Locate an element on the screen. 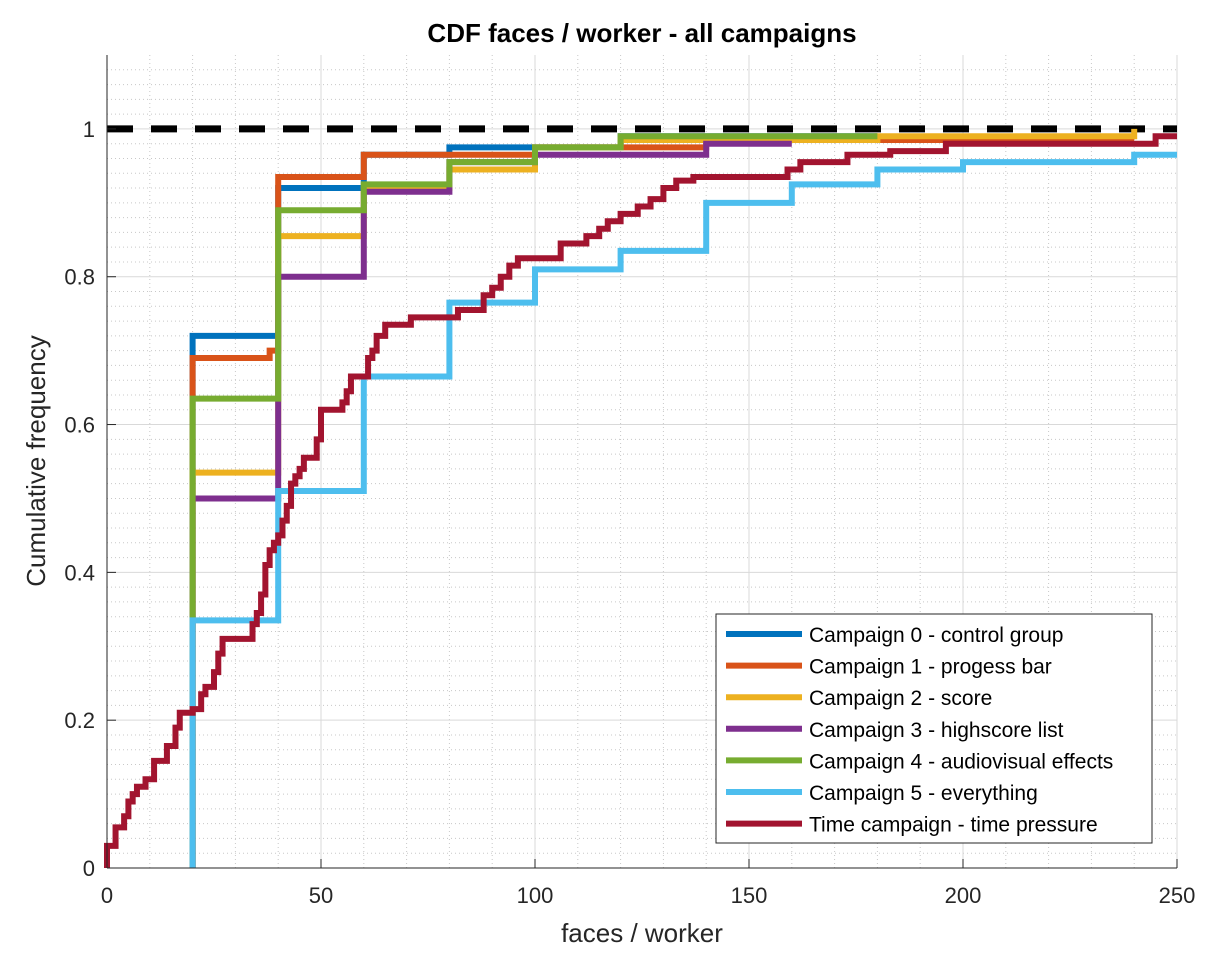 Image resolution: width=1209 pixels, height=962 pixels. y-tick-labels: 0 0.2 0.4 0.6 0.8 1 is located at coordinates (79, 499).